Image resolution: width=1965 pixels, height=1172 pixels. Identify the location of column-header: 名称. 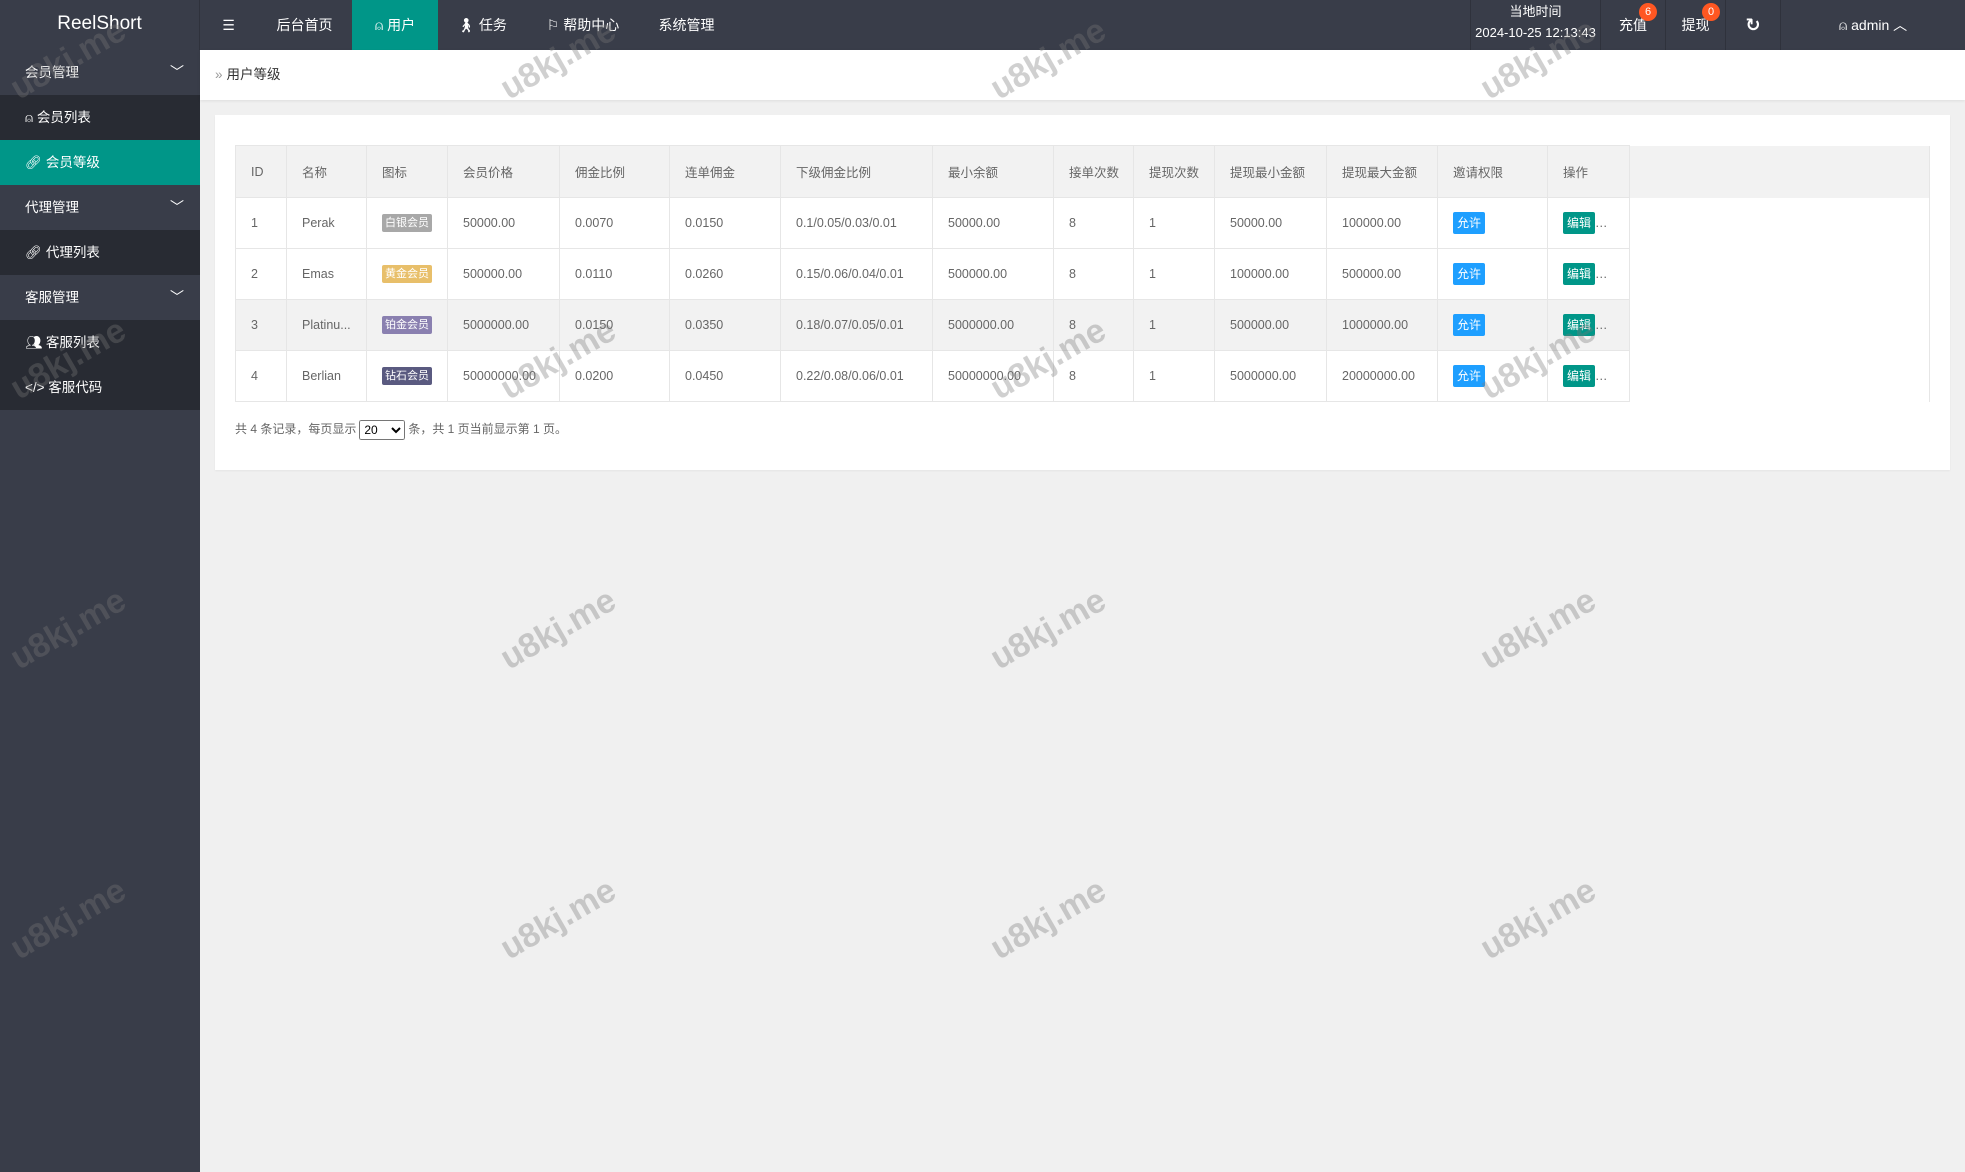
(326, 171).